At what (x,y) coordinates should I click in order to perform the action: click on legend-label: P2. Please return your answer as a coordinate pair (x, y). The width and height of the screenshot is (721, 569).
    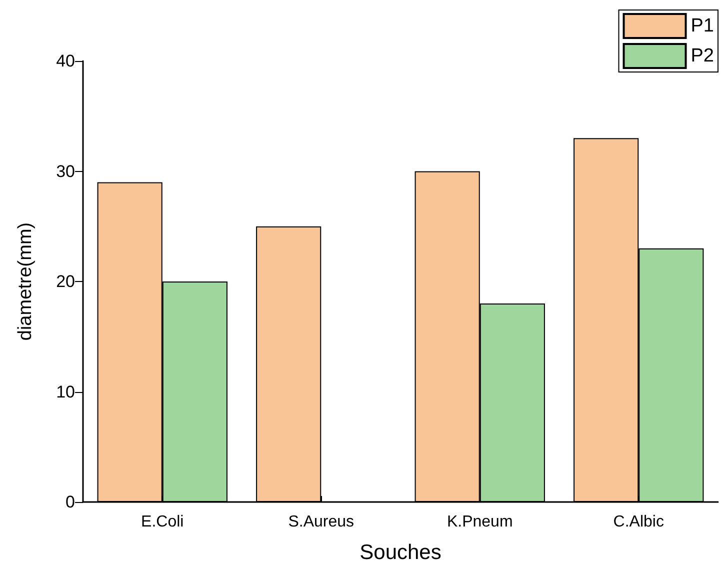
    Looking at the image, I should click on (702, 56).